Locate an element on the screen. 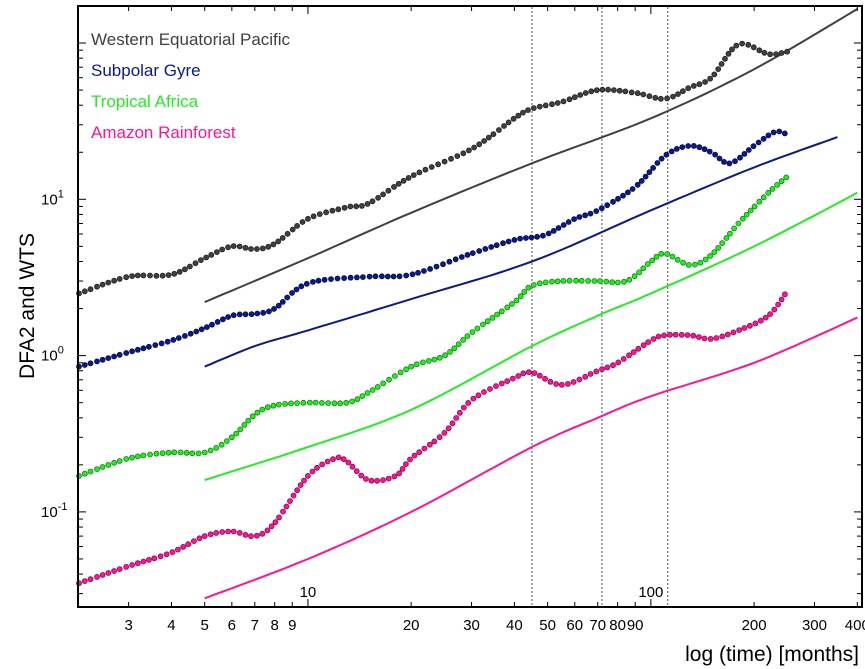  y-axis-title: DFA2 and WTS is located at coordinates (27, 306).